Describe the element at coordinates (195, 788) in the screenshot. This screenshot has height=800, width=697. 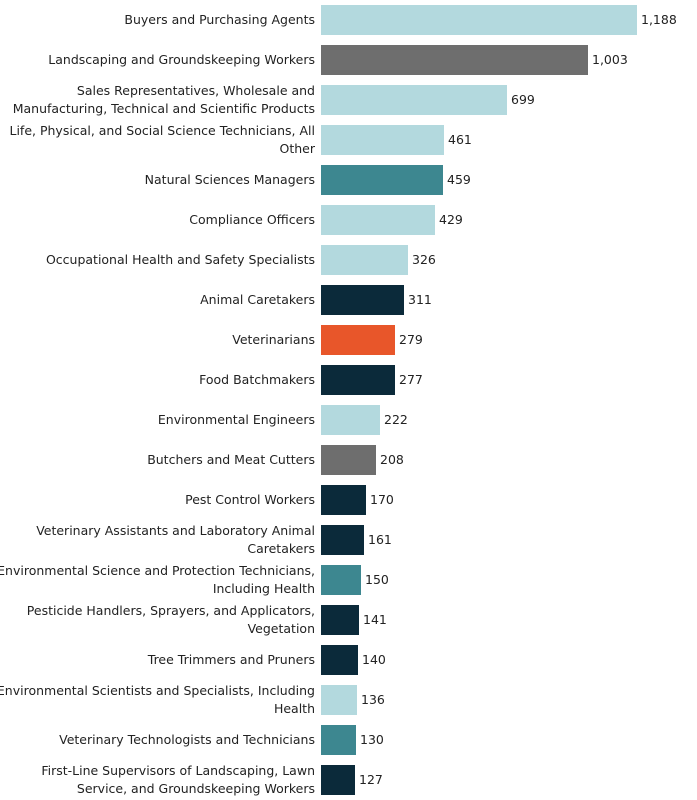
I see `category-label-line: Service, and Groundskeeping Workers` at that location.